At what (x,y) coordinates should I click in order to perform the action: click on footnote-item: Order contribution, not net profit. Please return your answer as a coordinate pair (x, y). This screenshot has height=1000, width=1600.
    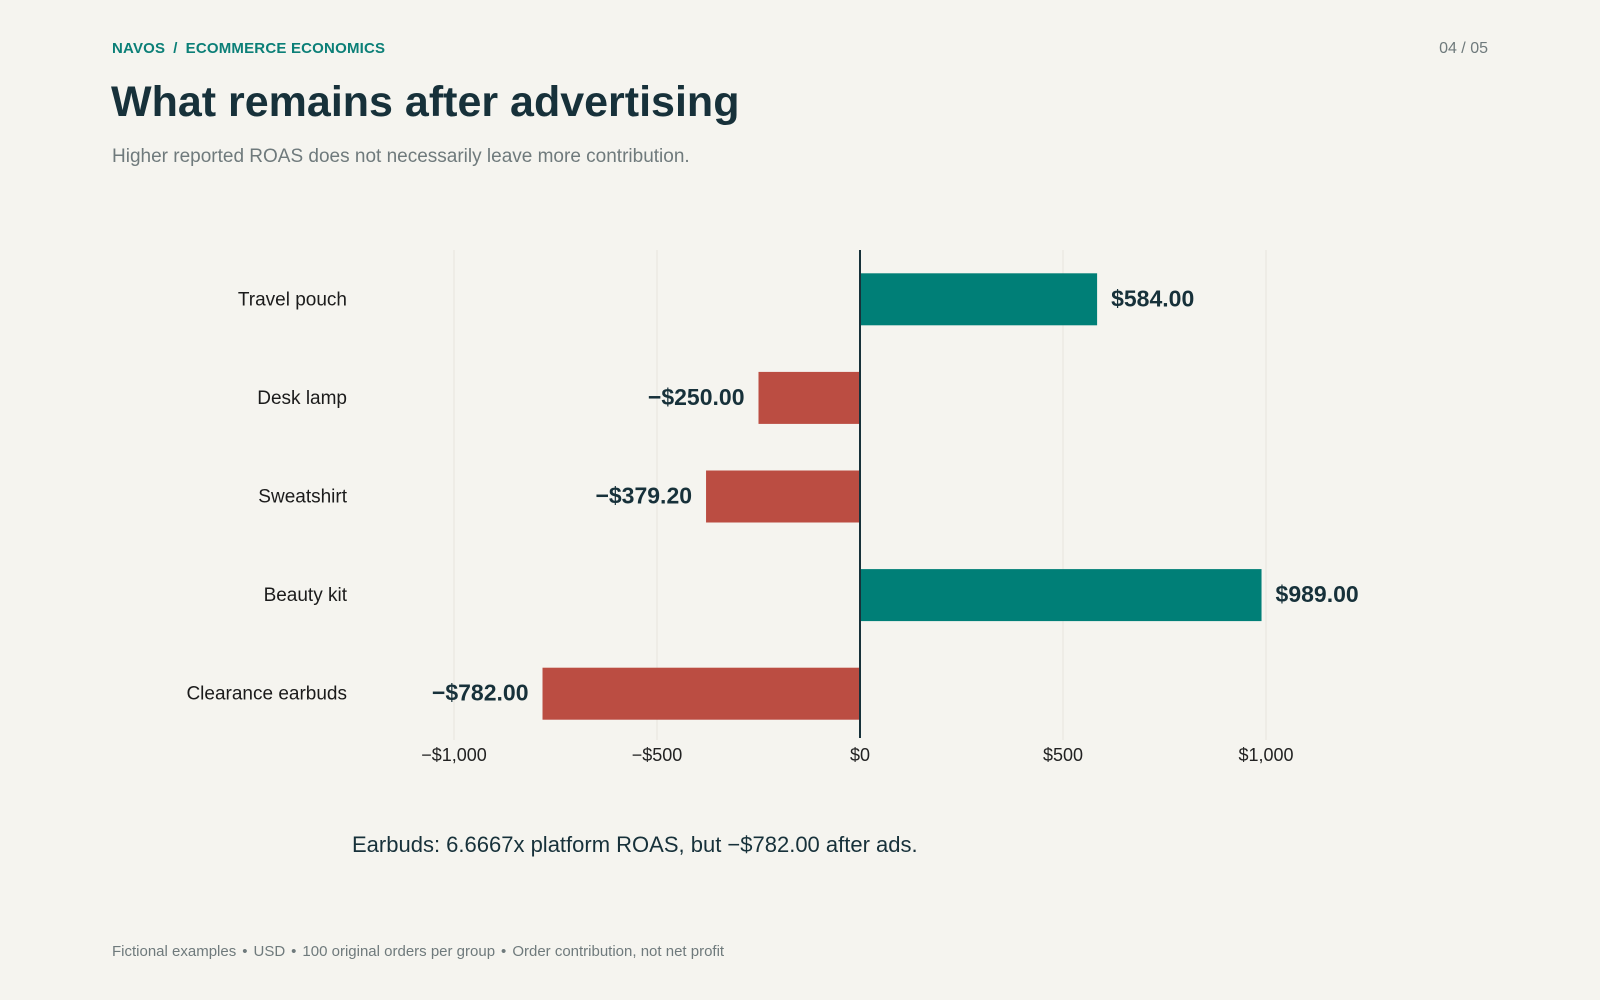
    Looking at the image, I should click on (618, 951).